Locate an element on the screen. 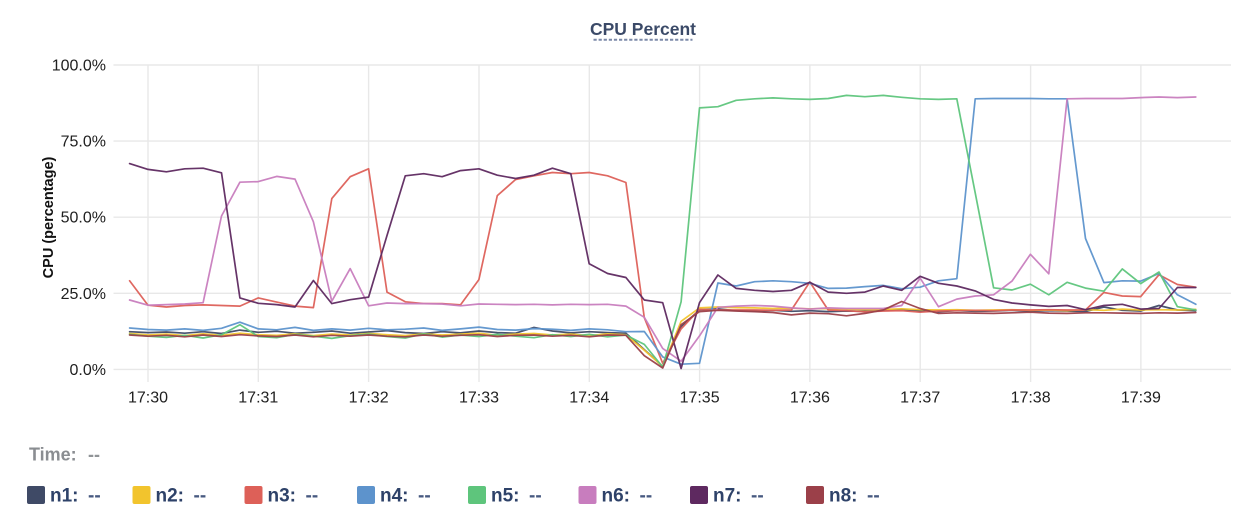 The width and height of the screenshot is (1254, 530). svg-text: 17:33 is located at coordinates (479, 398).